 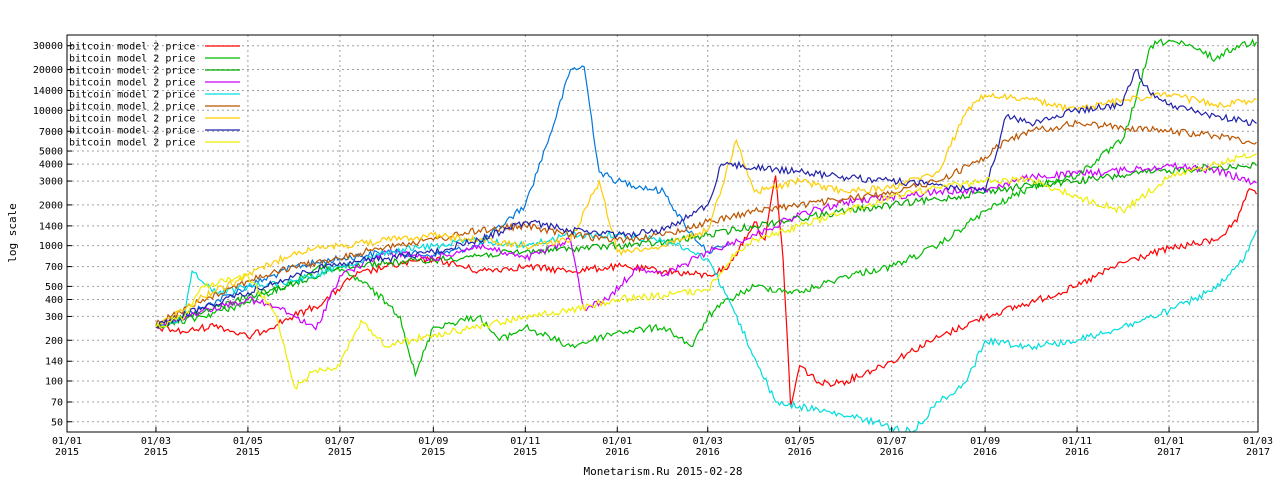 I want to click on y-tick-label: 7000, so click(x=51, y=132).